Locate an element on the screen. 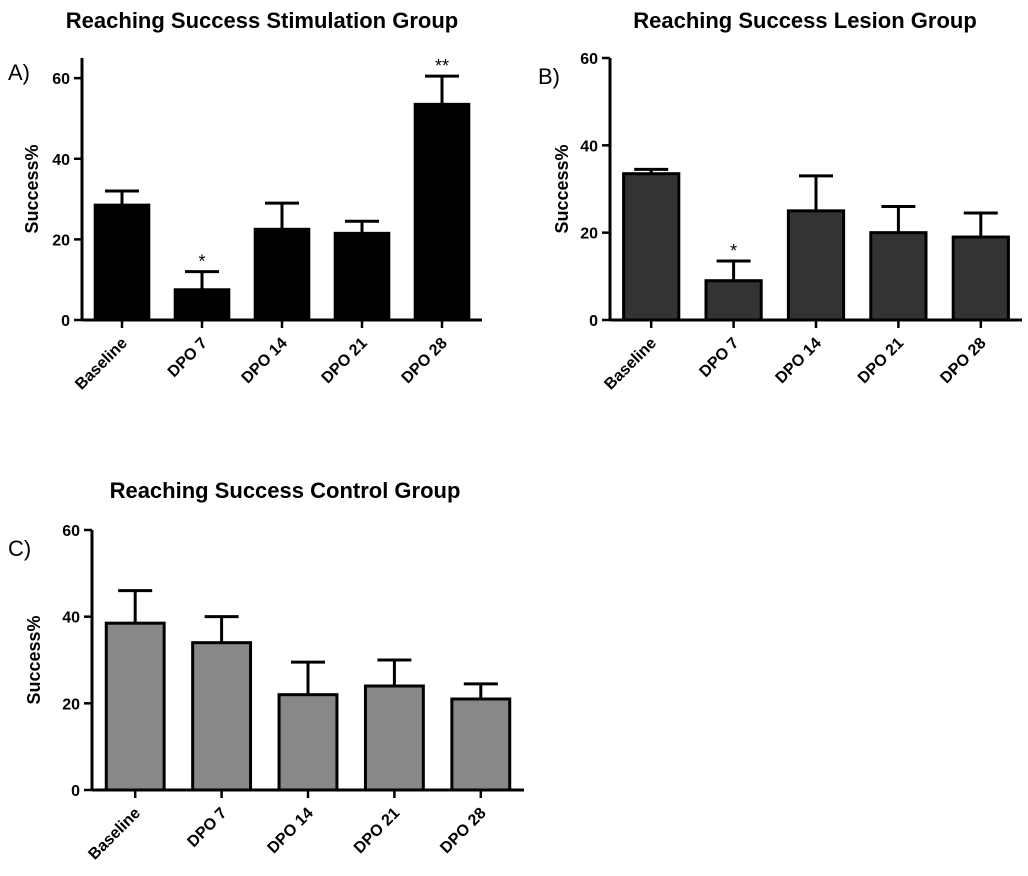 The image size is (1028, 876). significance-marker: ** is located at coordinates (442, 66).